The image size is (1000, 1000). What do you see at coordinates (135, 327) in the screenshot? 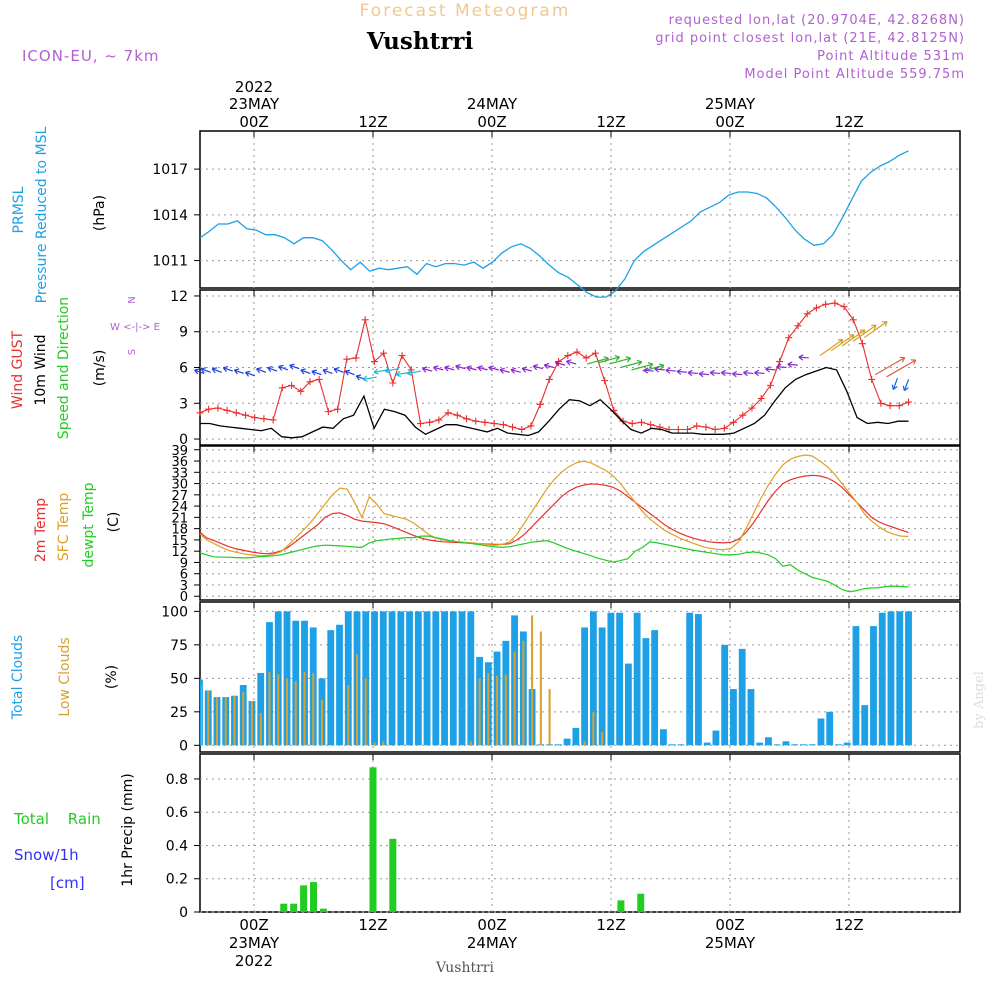
I see `compass-west-east: W <-|-> E` at bounding box center [135, 327].